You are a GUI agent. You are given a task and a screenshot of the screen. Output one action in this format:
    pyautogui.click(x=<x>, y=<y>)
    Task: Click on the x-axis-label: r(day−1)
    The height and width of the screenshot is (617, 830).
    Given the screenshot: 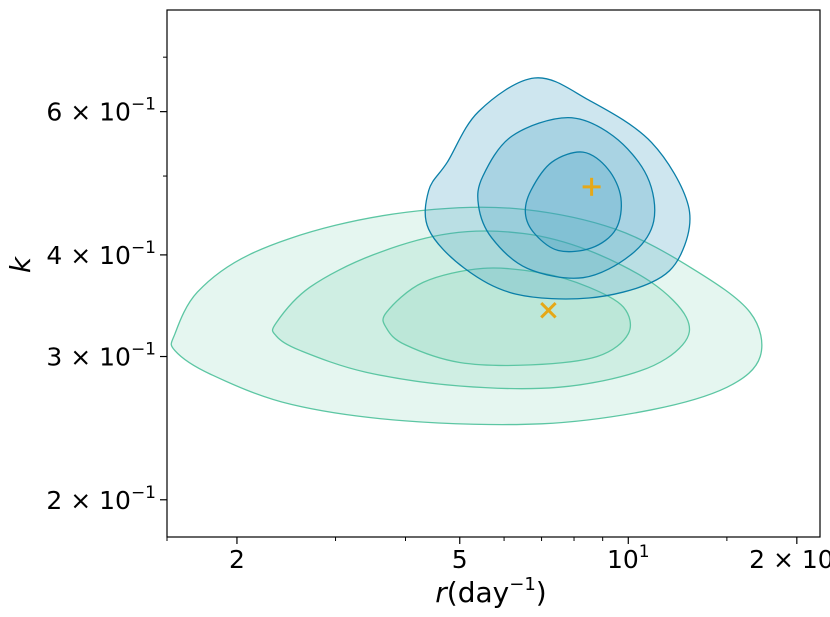 What is the action you would take?
    pyautogui.click(x=490, y=591)
    